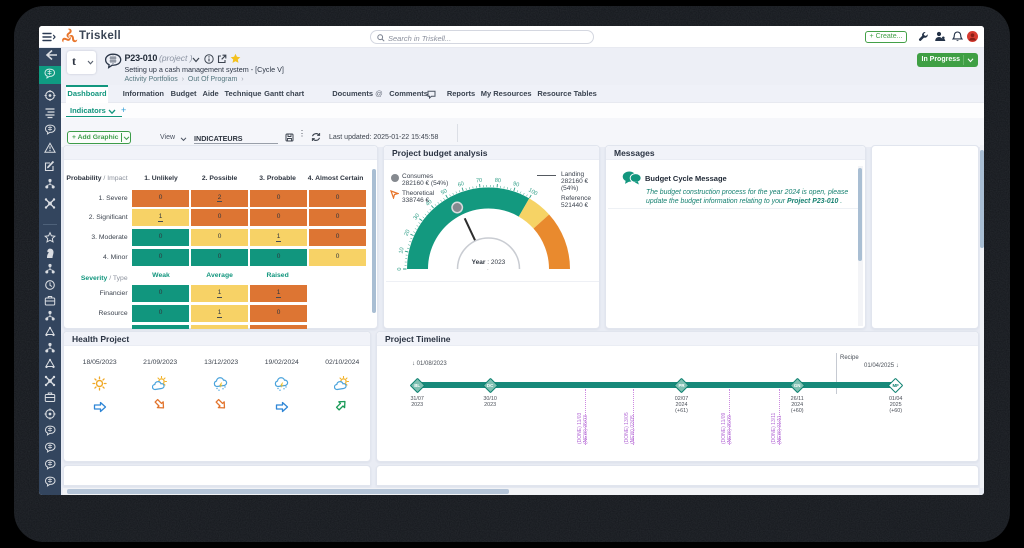 This screenshot has height=548, width=1024. What do you see at coordinates (401, 250) in the screenshot?
I see `svg-text: 10` at bounding box center [401, 250].